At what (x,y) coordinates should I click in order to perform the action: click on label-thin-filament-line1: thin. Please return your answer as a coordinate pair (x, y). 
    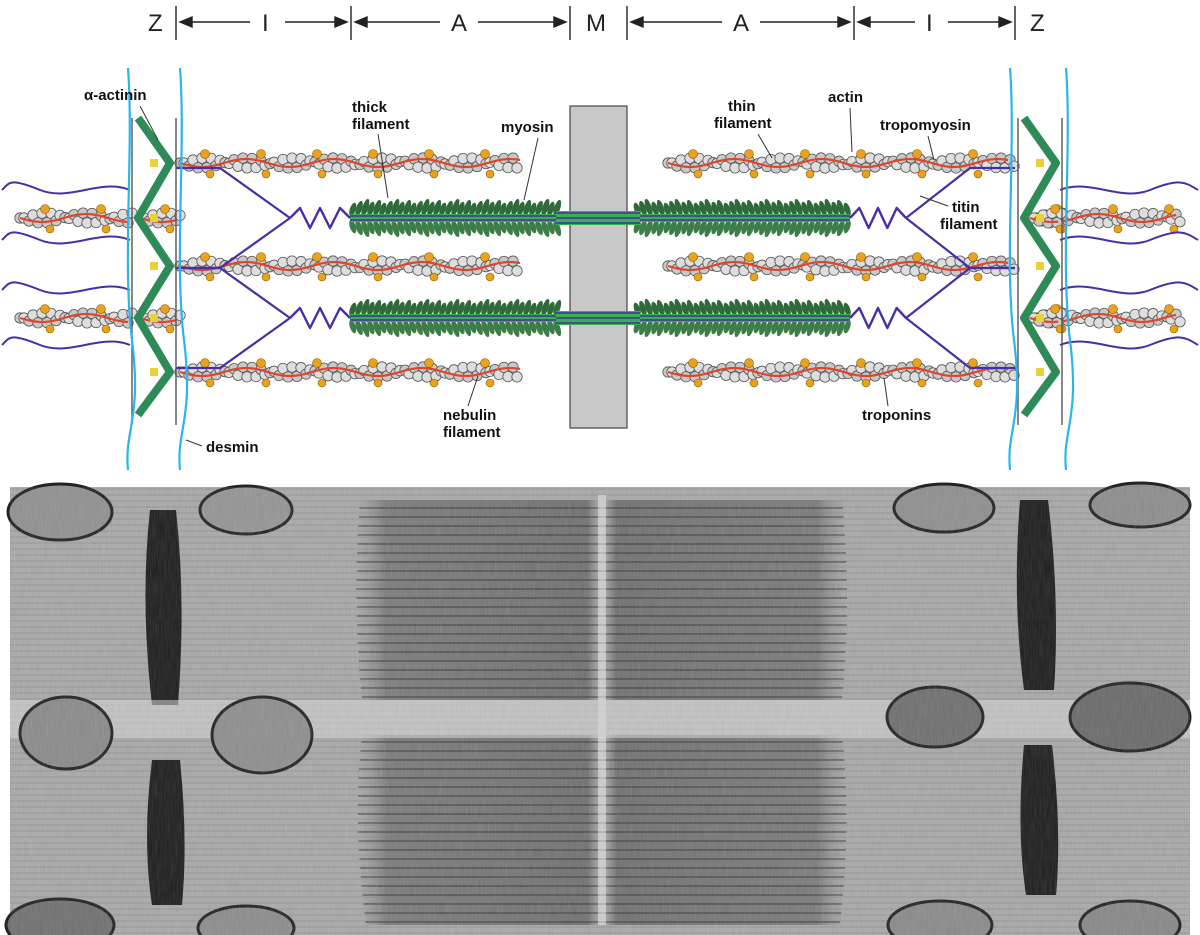
    Looking at the image, I should click on (742, 106).